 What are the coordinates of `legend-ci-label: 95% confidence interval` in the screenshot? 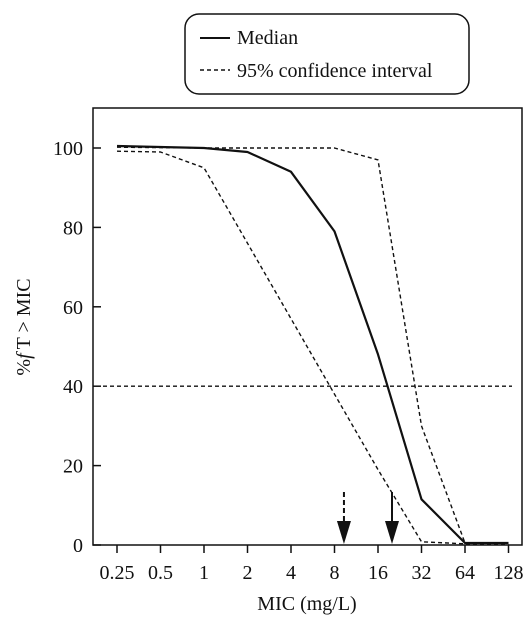 It's located at (335, 71).